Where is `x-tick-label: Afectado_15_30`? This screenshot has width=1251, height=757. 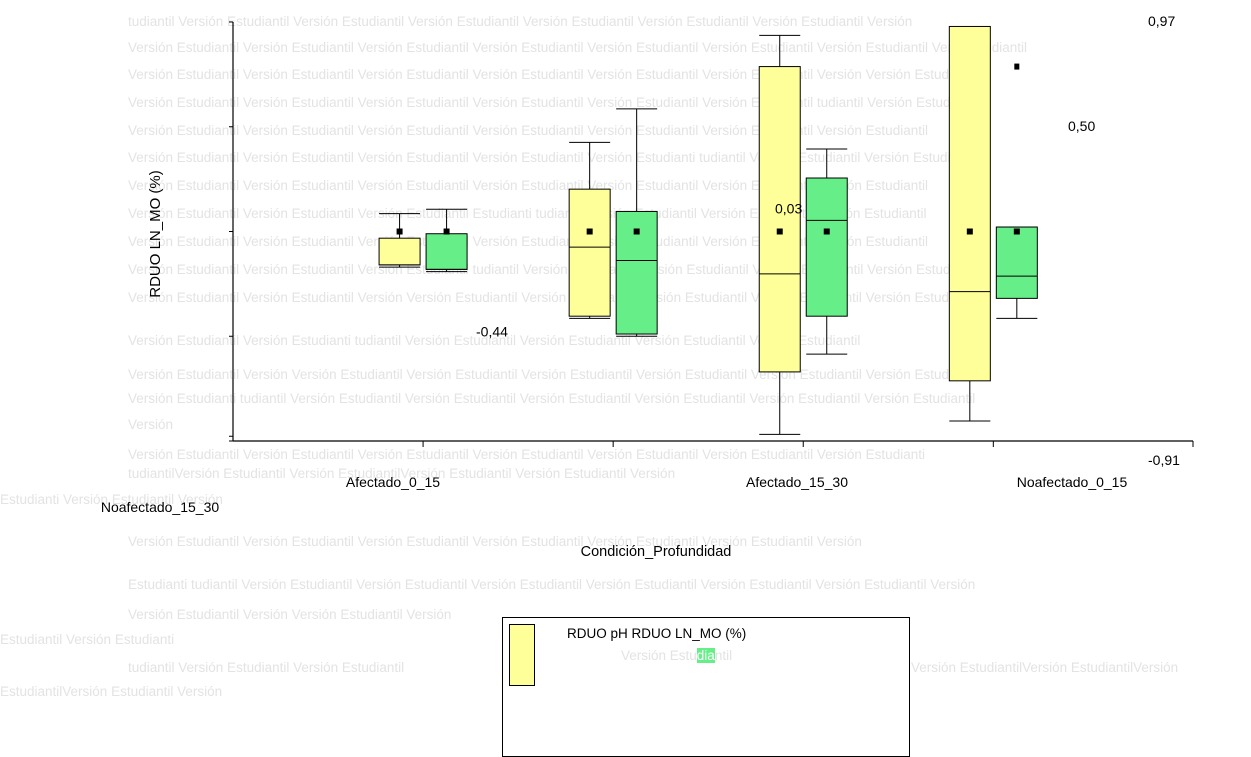 x-tick-label: Afectado_15_30 is located at coordinates (797, 482).